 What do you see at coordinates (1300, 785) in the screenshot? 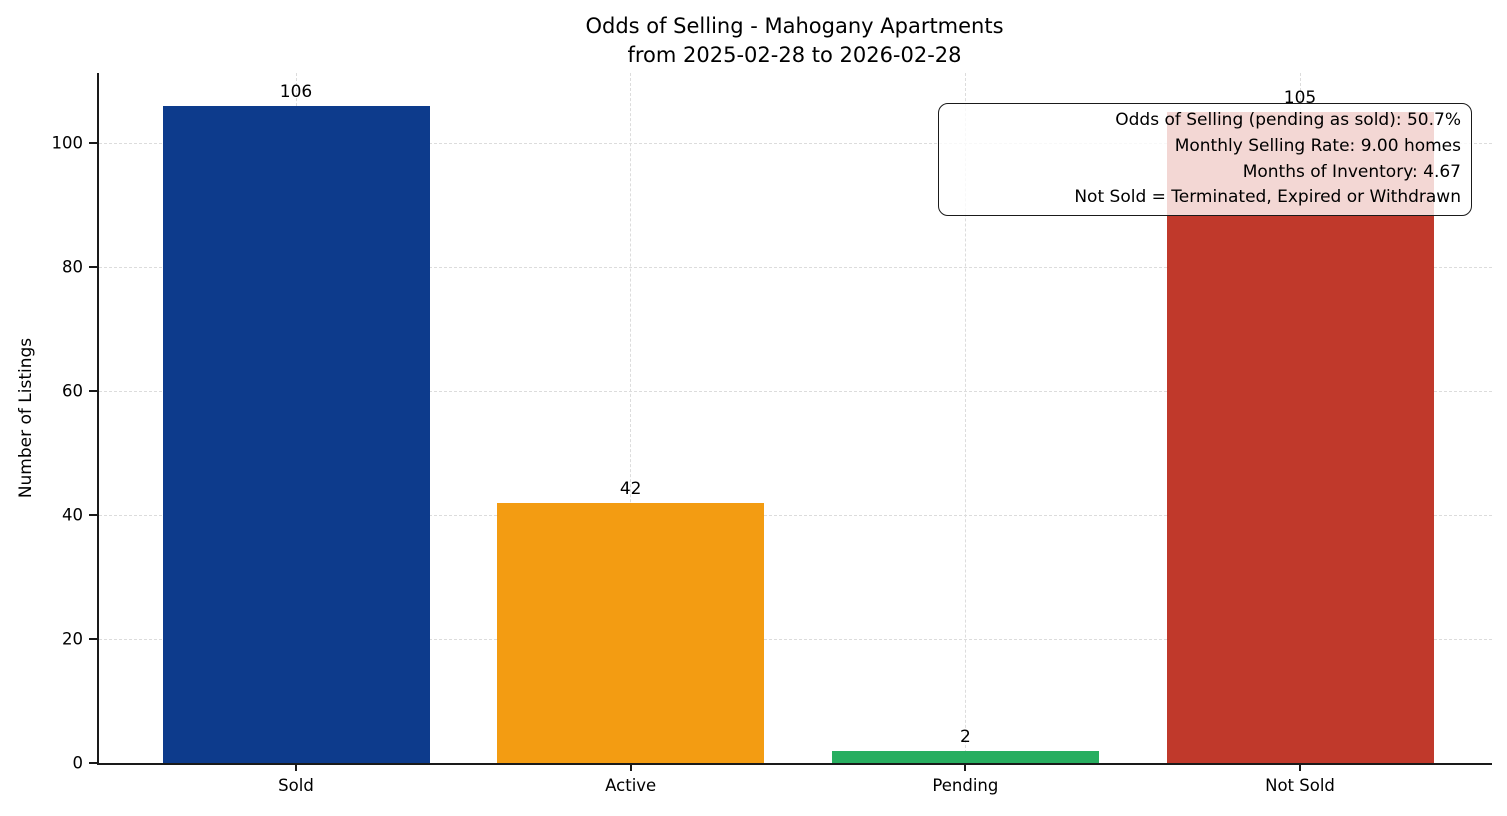
I see `x-category-label: Not Sold` at bounding box center [1300, 785].